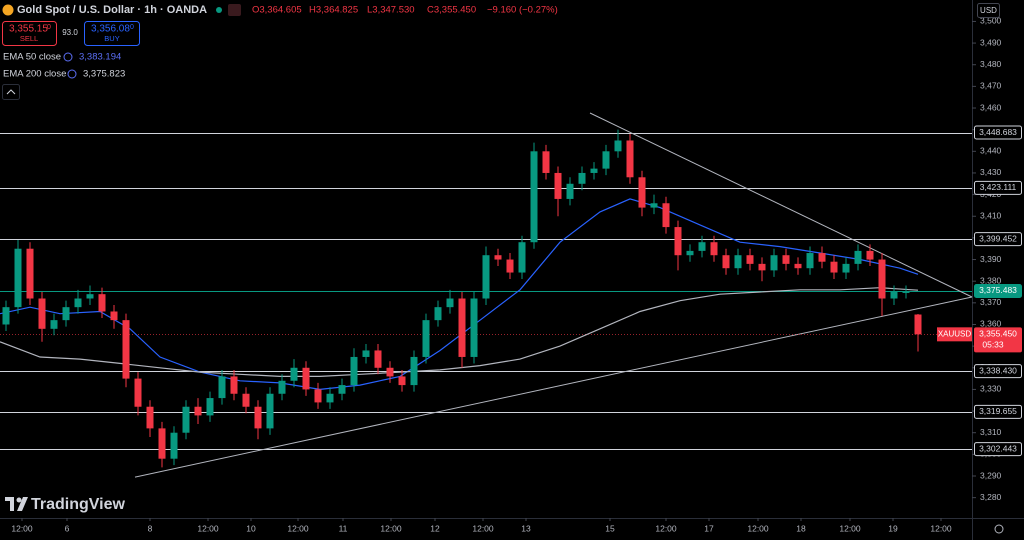  Describe the element at coordinates (112, 10) in the screenshot. I see `symbol-title: Gold Spot / U.S. Dollar · 1h · OANDA` at that location.